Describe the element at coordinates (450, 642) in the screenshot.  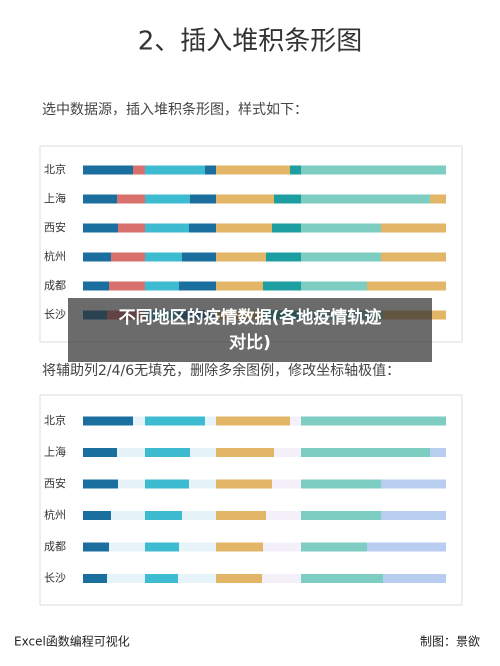
I see `footer-right: 制图：景欲` at that location.